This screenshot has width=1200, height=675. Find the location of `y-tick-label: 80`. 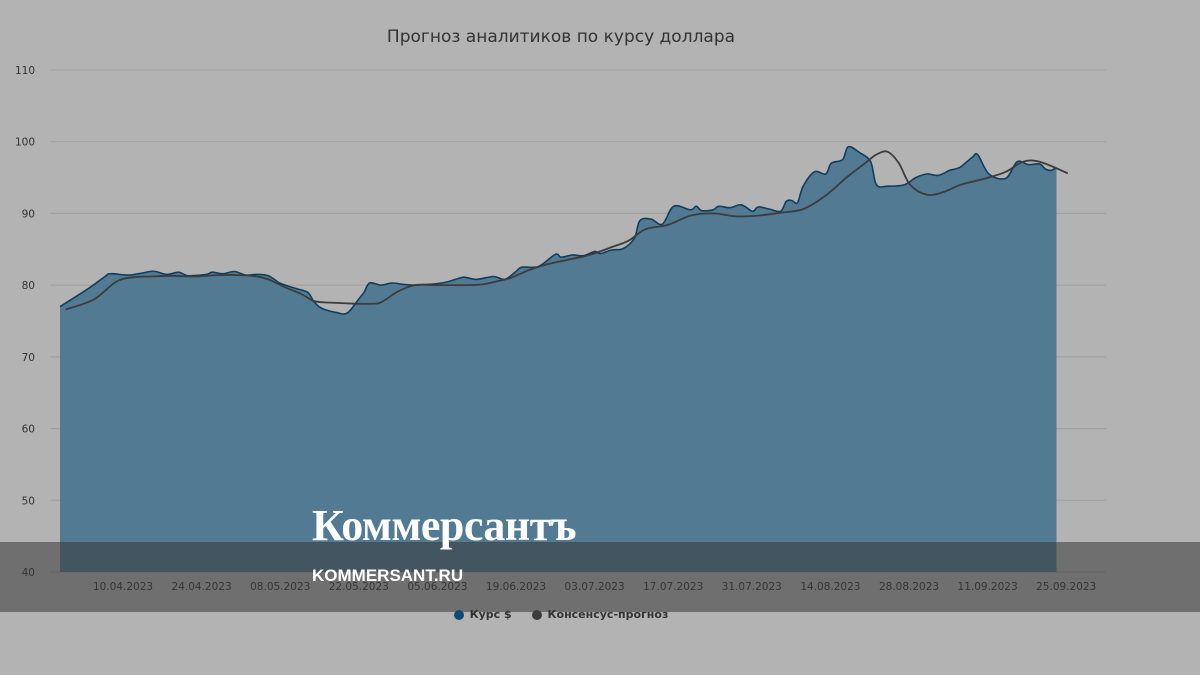

y-tick-label: 80 is located at coordinates (28, 286).